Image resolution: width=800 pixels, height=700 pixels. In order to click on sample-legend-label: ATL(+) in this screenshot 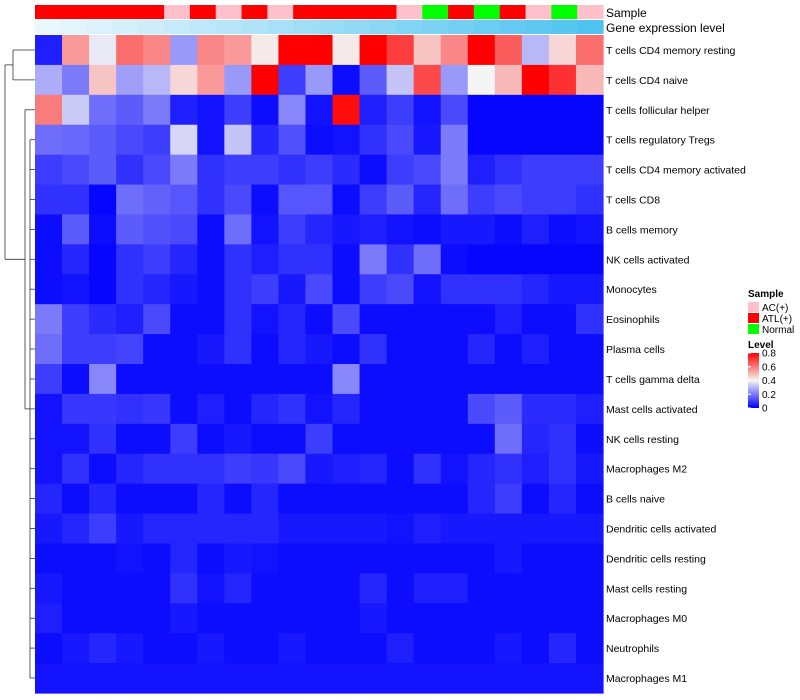, I will do `click(777, 319)`.